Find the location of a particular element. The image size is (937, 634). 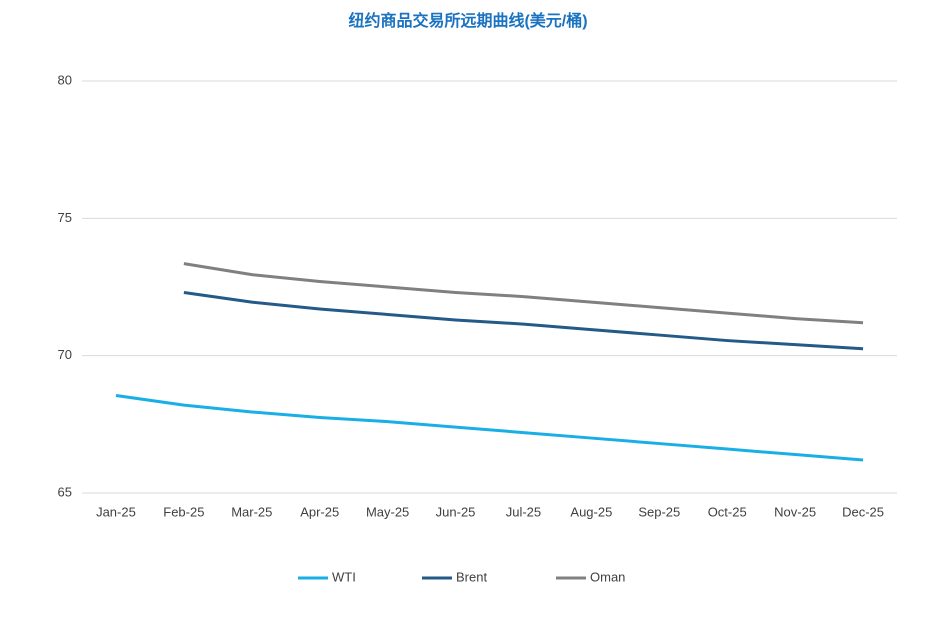

legend-label: Brent is located at coordinates (471, 576).